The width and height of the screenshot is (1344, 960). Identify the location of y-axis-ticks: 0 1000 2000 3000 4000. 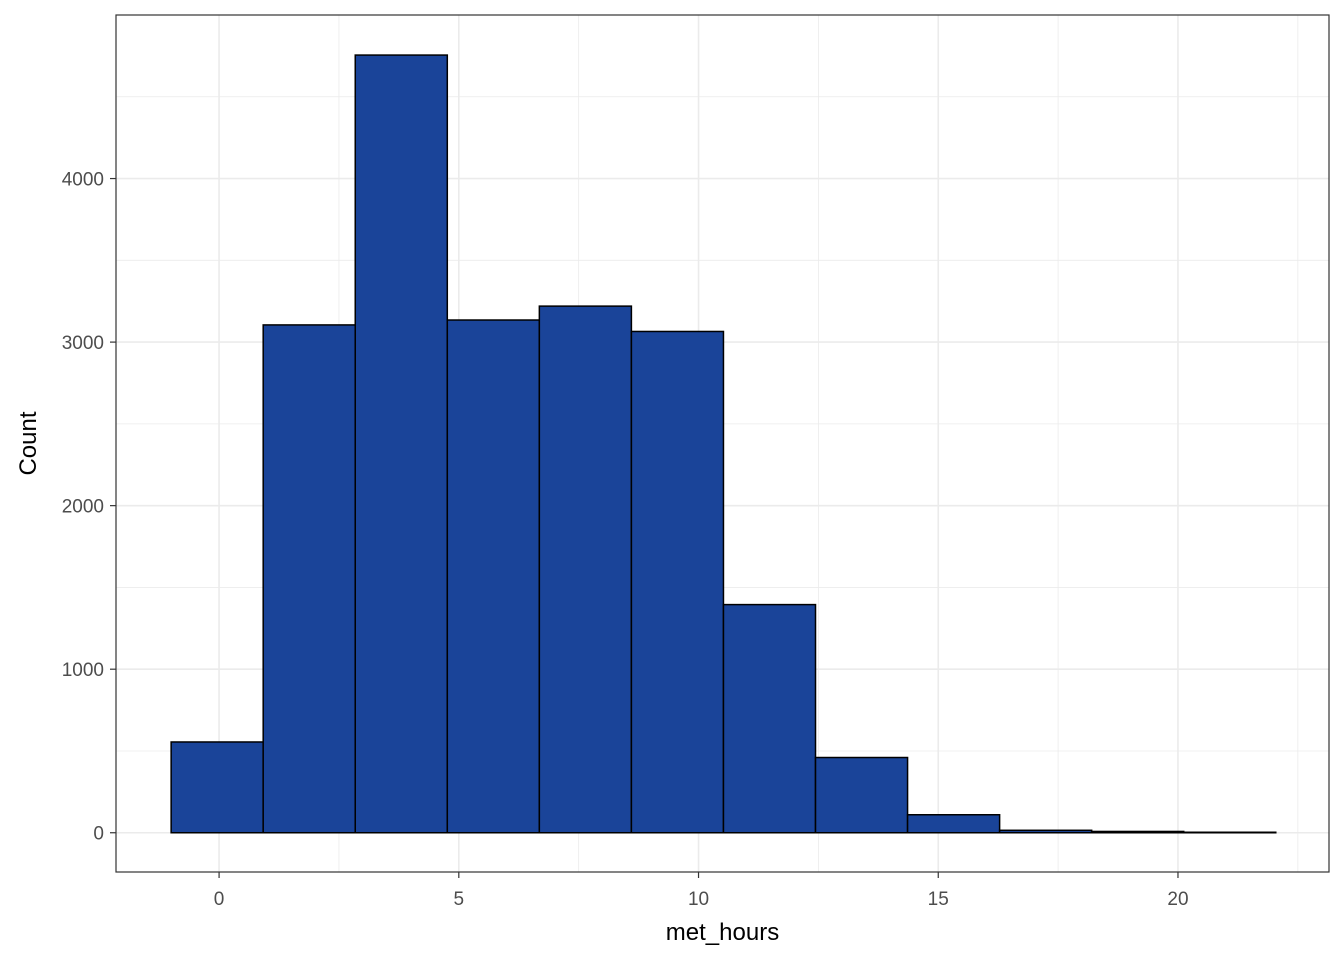
(89, 507).